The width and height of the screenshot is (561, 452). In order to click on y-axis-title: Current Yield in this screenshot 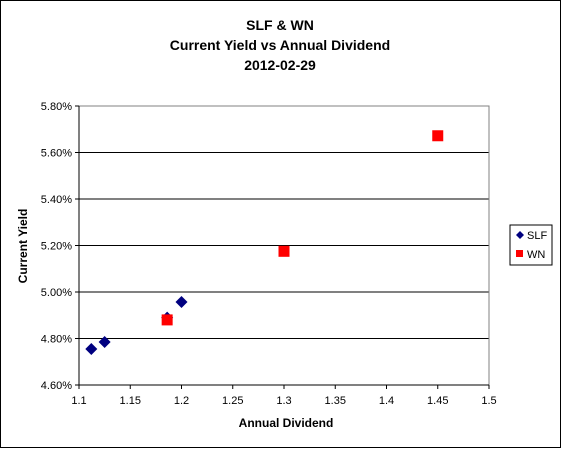, I will do `click(23, 246)`.